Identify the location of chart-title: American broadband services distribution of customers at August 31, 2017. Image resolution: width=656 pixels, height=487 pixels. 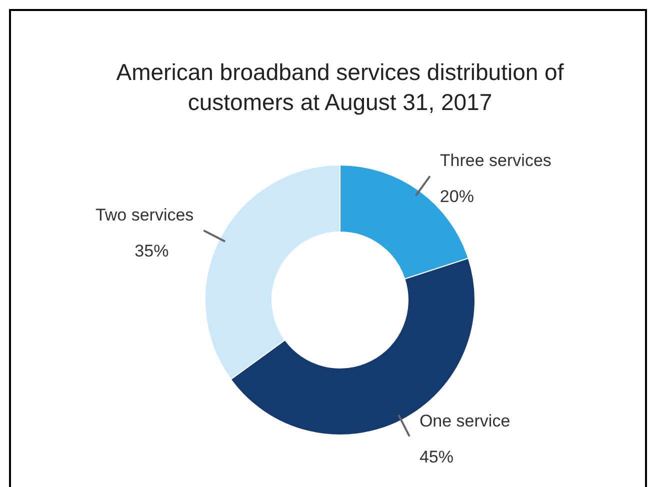
(340, 87).